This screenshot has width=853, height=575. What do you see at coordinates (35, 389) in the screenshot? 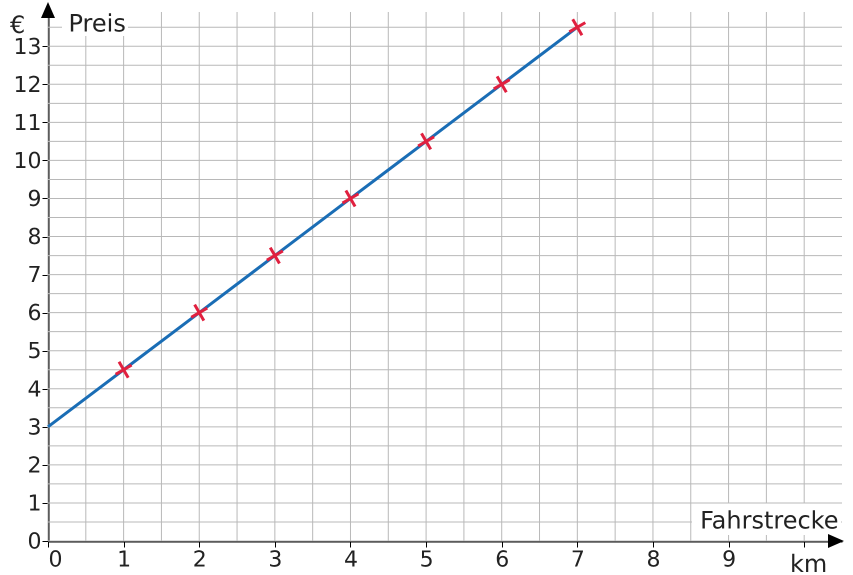
I see `y-tick-label: 4` at bounding box center [35, 389].